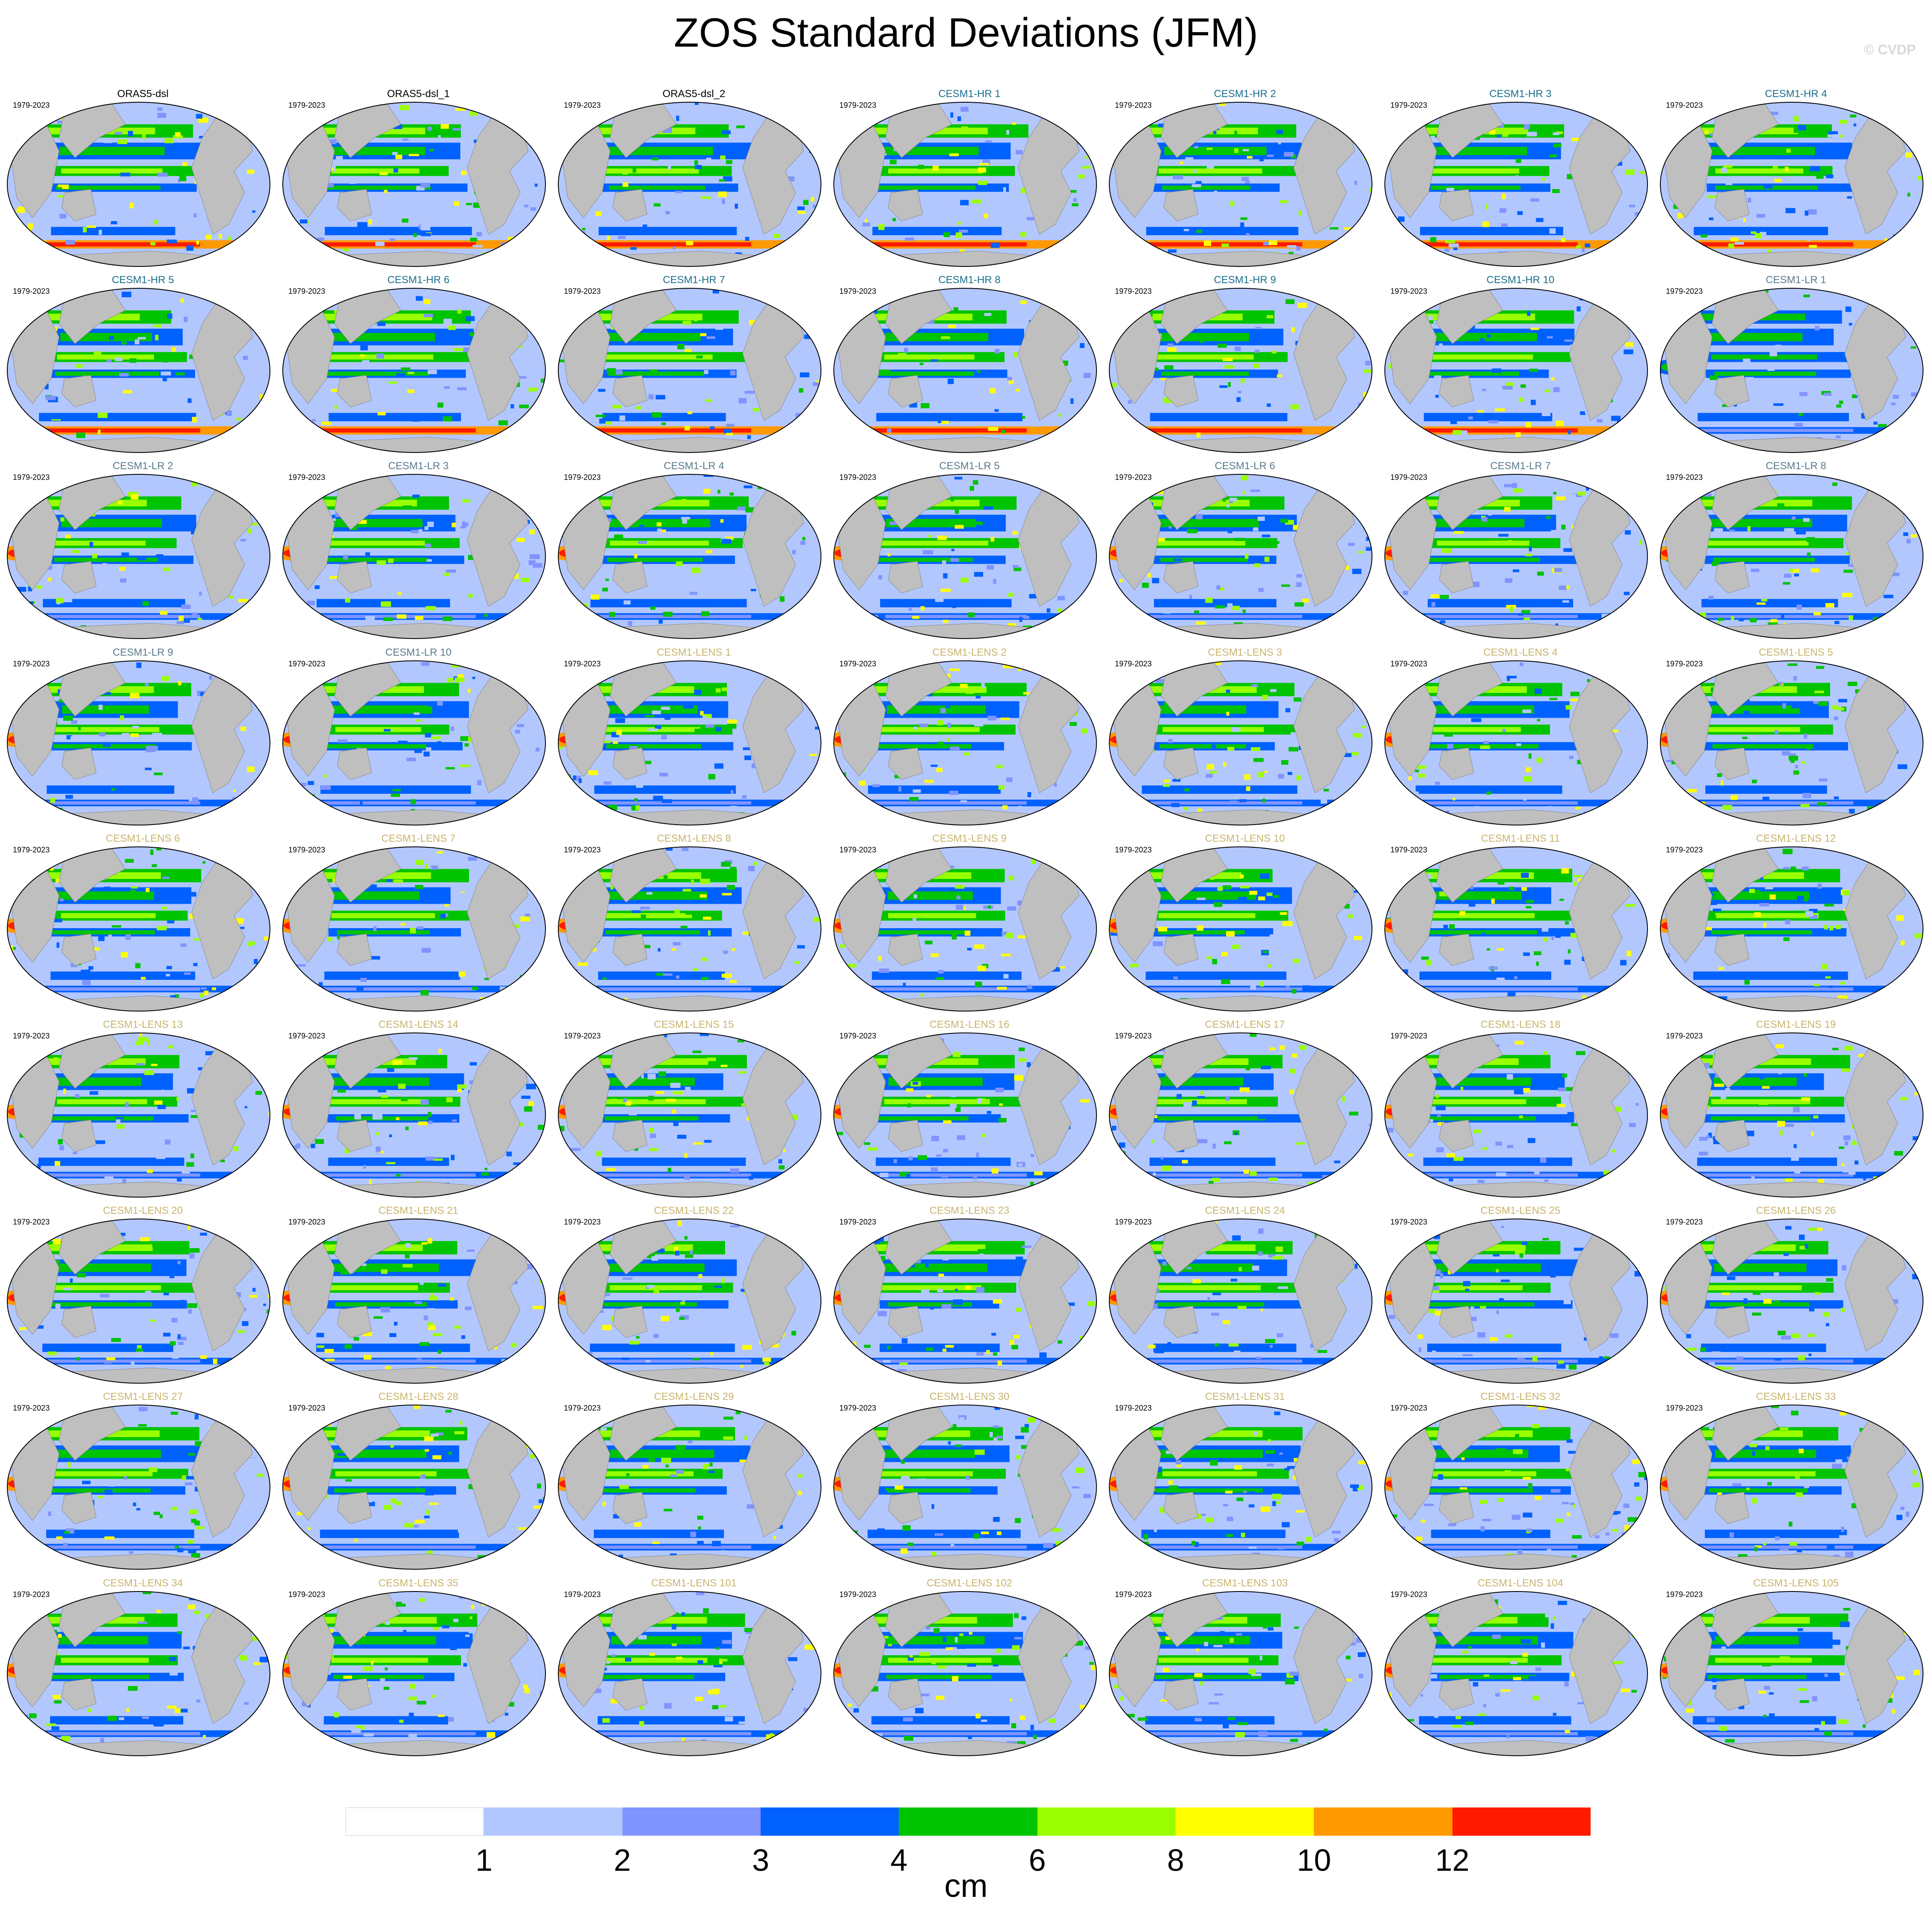 This screenshot has width=1932, height=1905. Describe the element at coordinates (418, 1211) in the screenshot. I see `panel-title: CESM1-LENS 21` at that location.